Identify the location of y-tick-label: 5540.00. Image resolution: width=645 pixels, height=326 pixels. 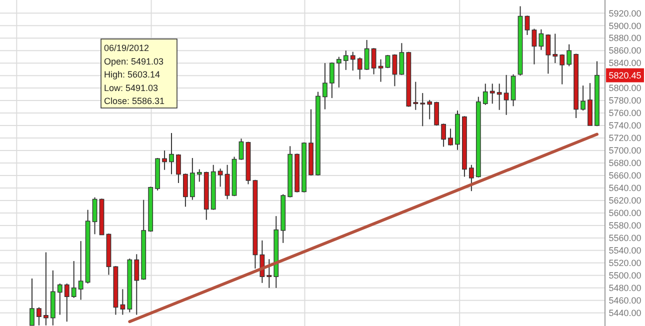
(625, 251).